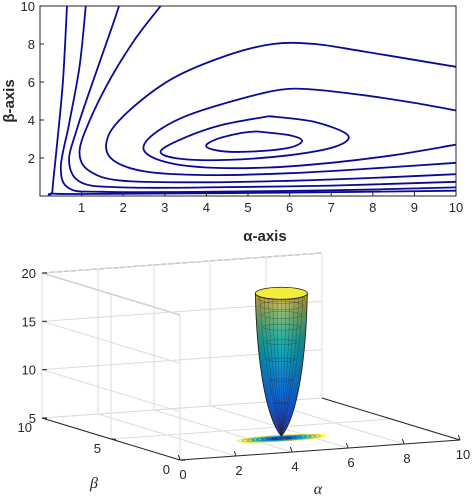 This screenshot has height=498, width=474. I want to click on surface-front-edge, so click(320, 450).